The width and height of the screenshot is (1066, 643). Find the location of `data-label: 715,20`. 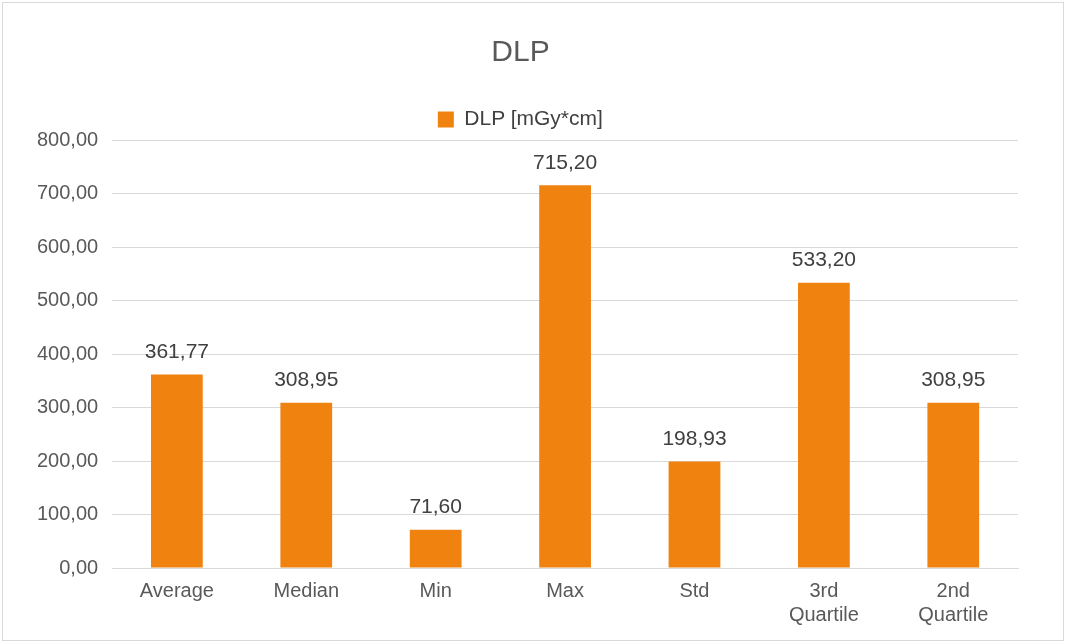

data-label: 715,20 is located at coordinates (565, 161).